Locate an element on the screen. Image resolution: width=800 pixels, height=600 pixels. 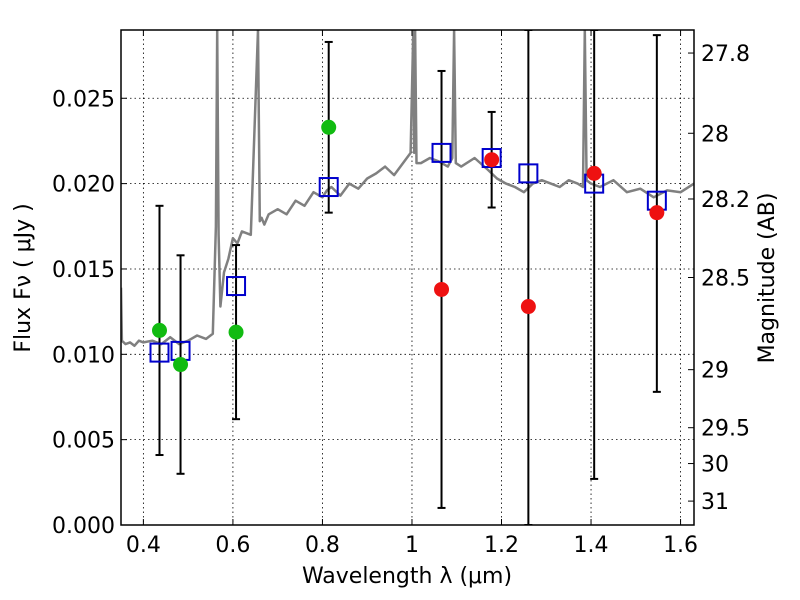
y2-tick-label: 28 is located at coordinates (715, 134).